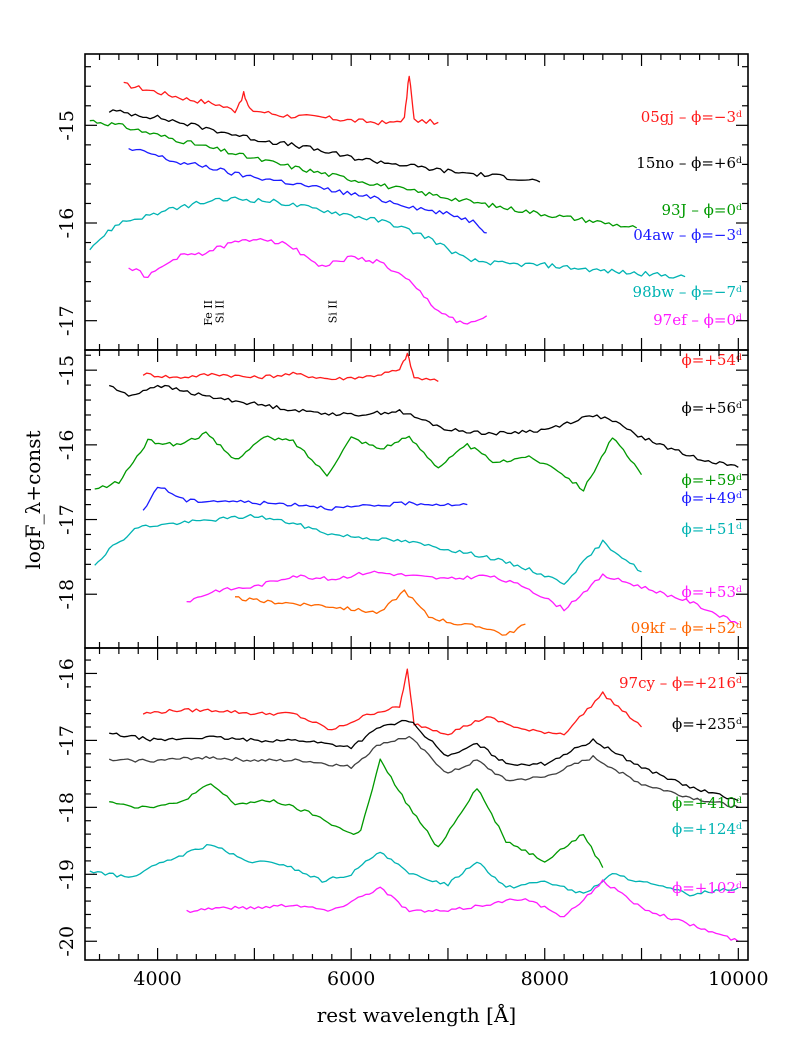  I want to click on y-tick-label-bottom-3: -19, so click(67, 874).